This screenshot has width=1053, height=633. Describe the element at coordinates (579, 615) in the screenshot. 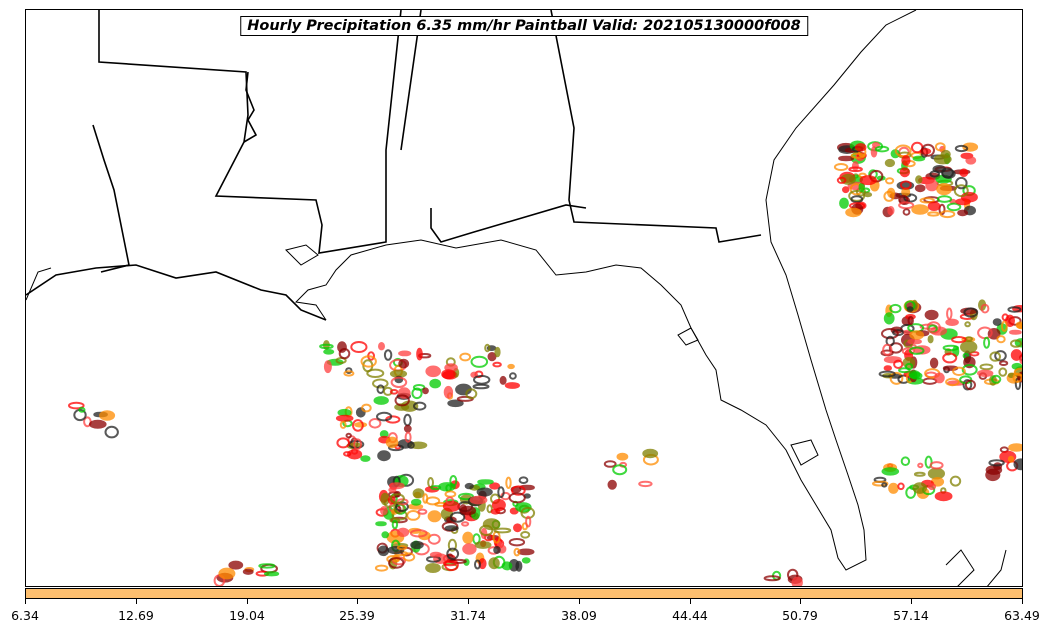

I see `colorbar-tick-label: 38.09` at that location.